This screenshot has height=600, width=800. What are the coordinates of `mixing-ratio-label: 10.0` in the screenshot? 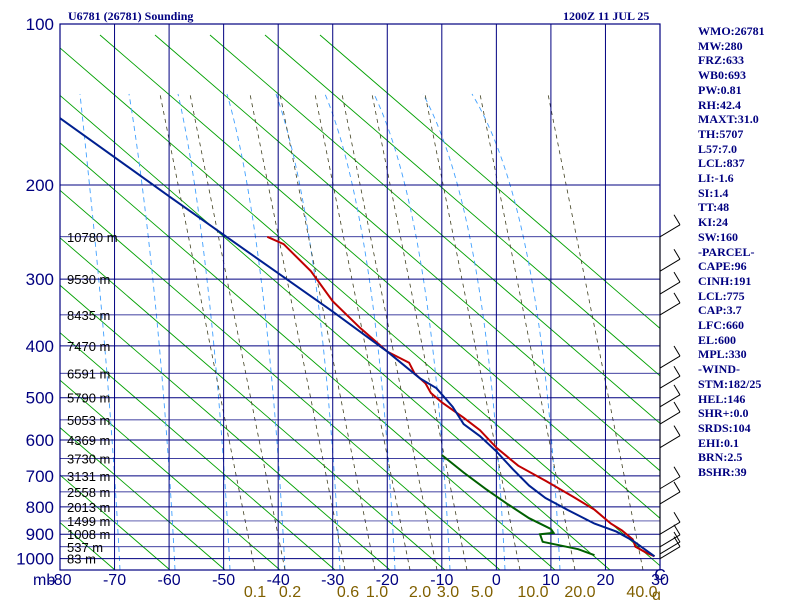 It's located at (532, 592).